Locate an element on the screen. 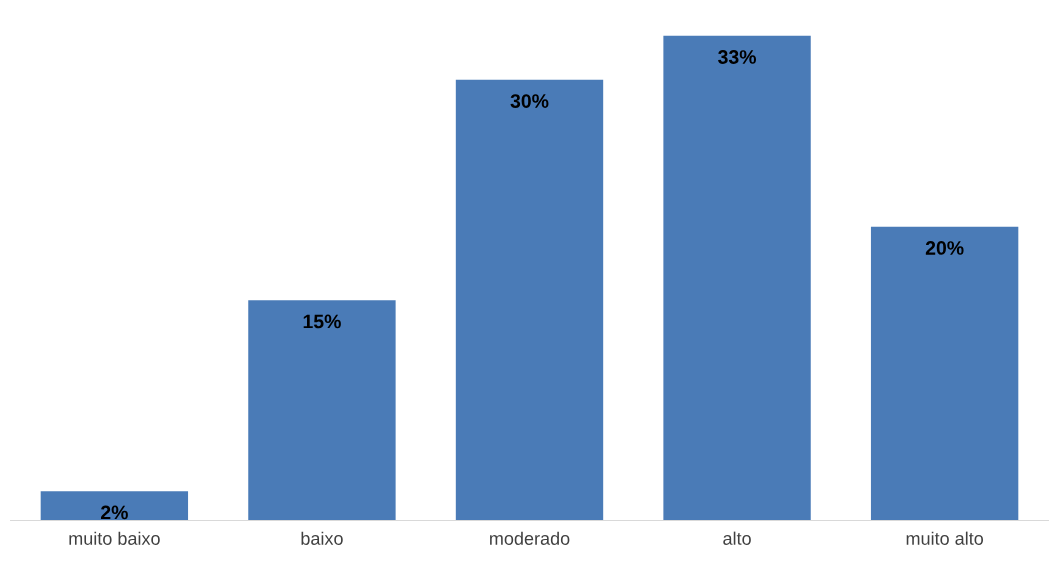 The width and height of the screenshot is (1059, 572). data-label: 15% is located at coordinates (322, 321).